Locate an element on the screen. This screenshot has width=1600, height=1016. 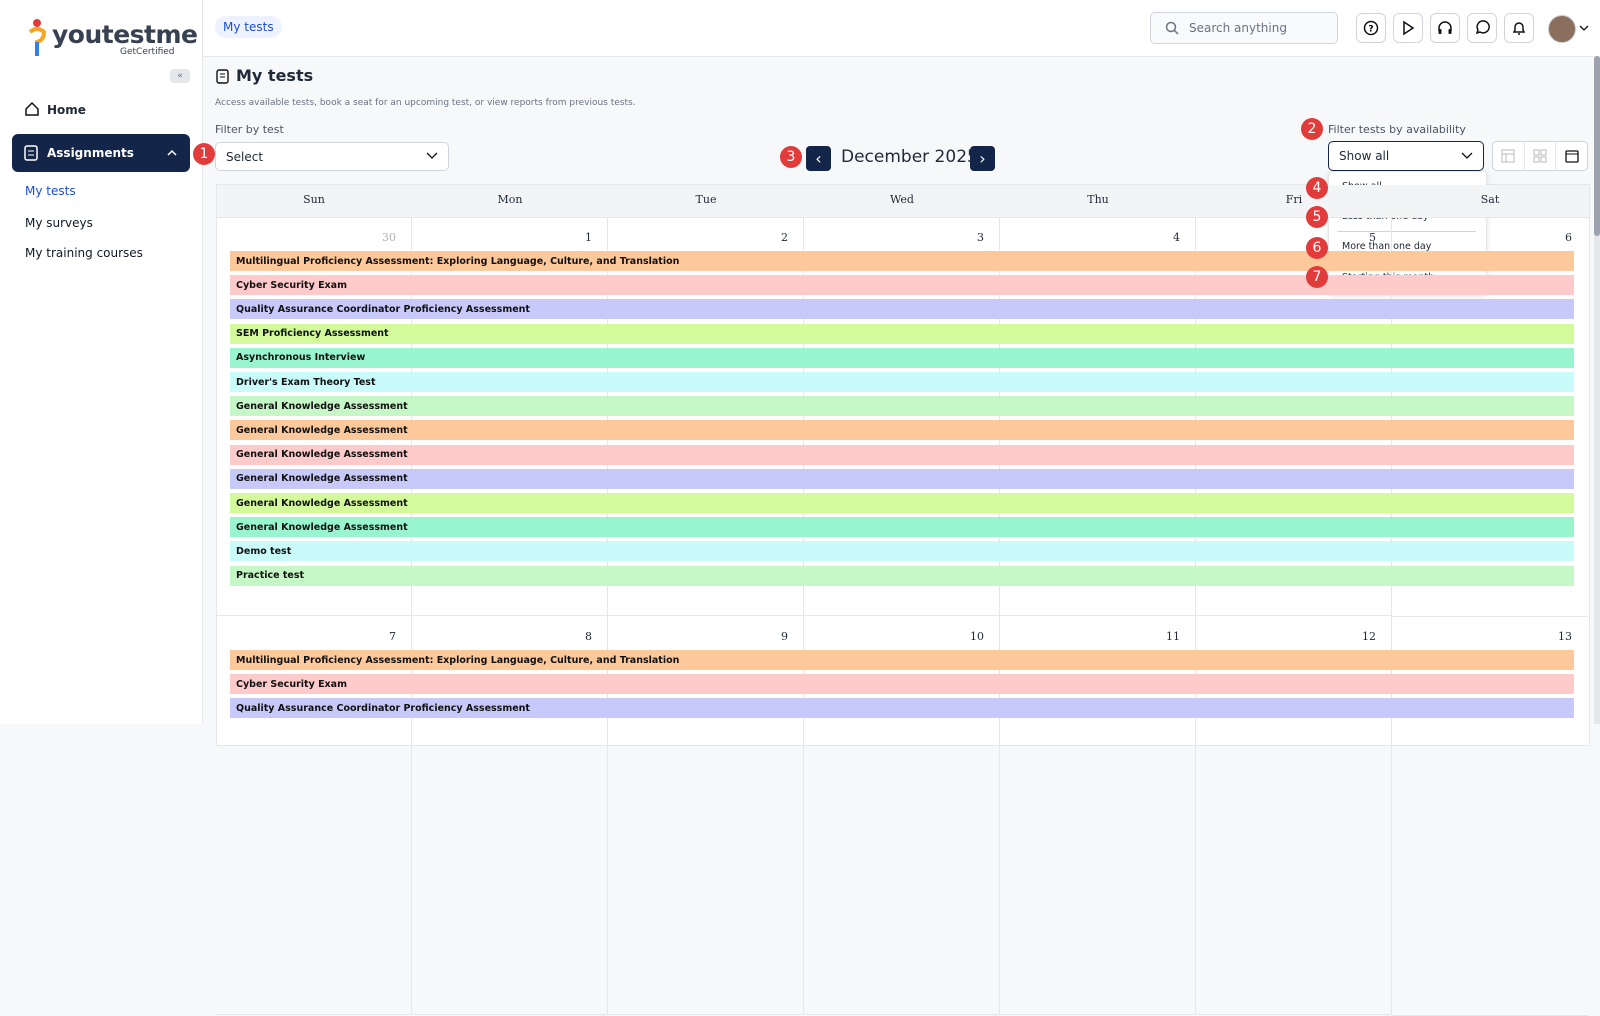
calendar-event: Demo test is located at coordinates (902, 551).